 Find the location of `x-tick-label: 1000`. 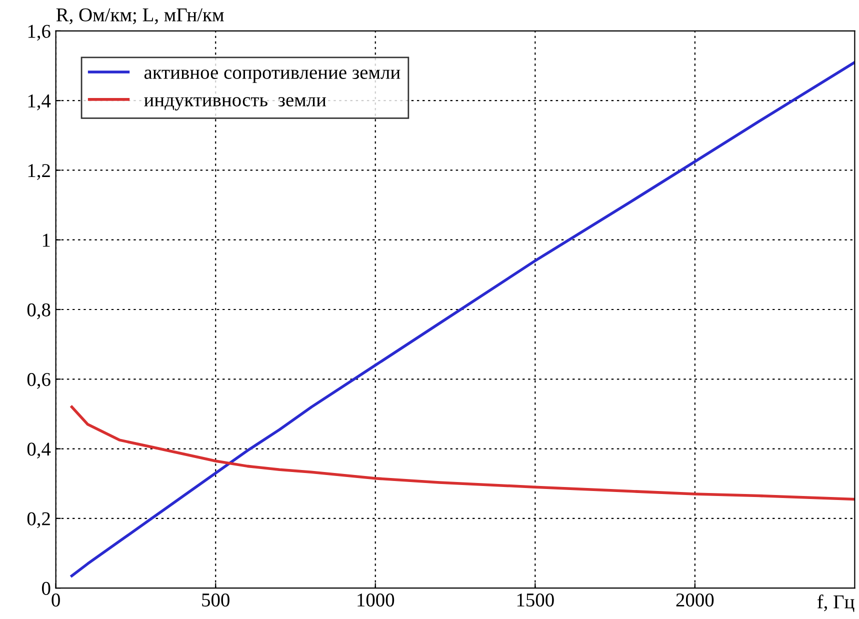

x-tick-label: 1000 is located at coordinates (376, 600).